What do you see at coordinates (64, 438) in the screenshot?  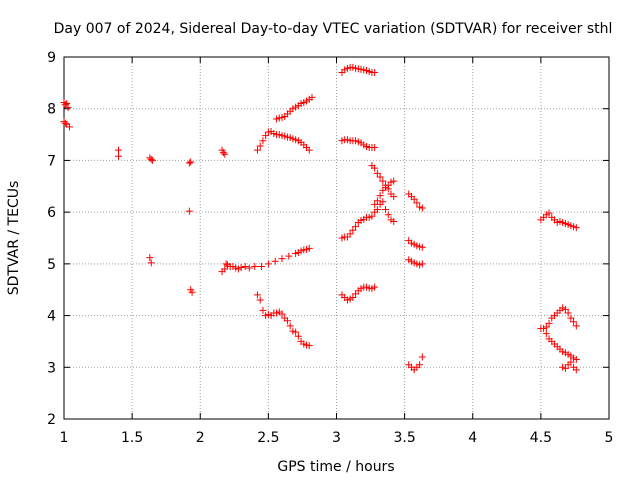 I see `x-tick-label: 1` at bounding box center [64, 438].